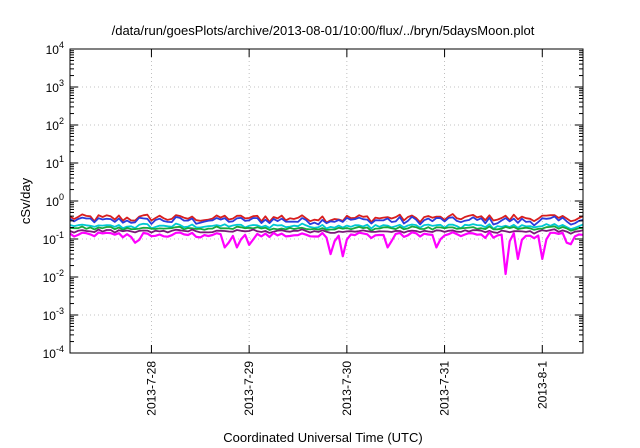  Describe the element at coordinates (347, 388) in the screenshot. I see `x-tick-label: 2013-7-30` at that location.